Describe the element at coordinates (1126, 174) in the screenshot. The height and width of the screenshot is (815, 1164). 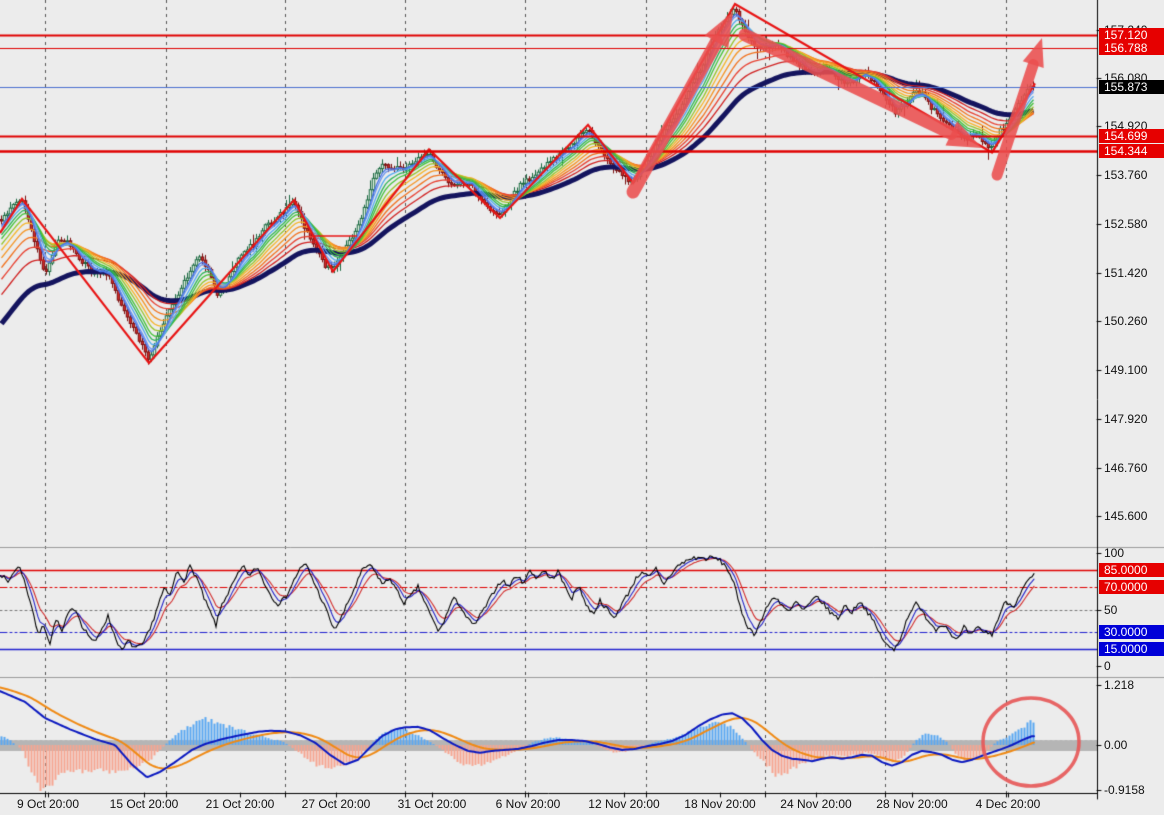
I see `price-axis-tick: 153.760` at that location.